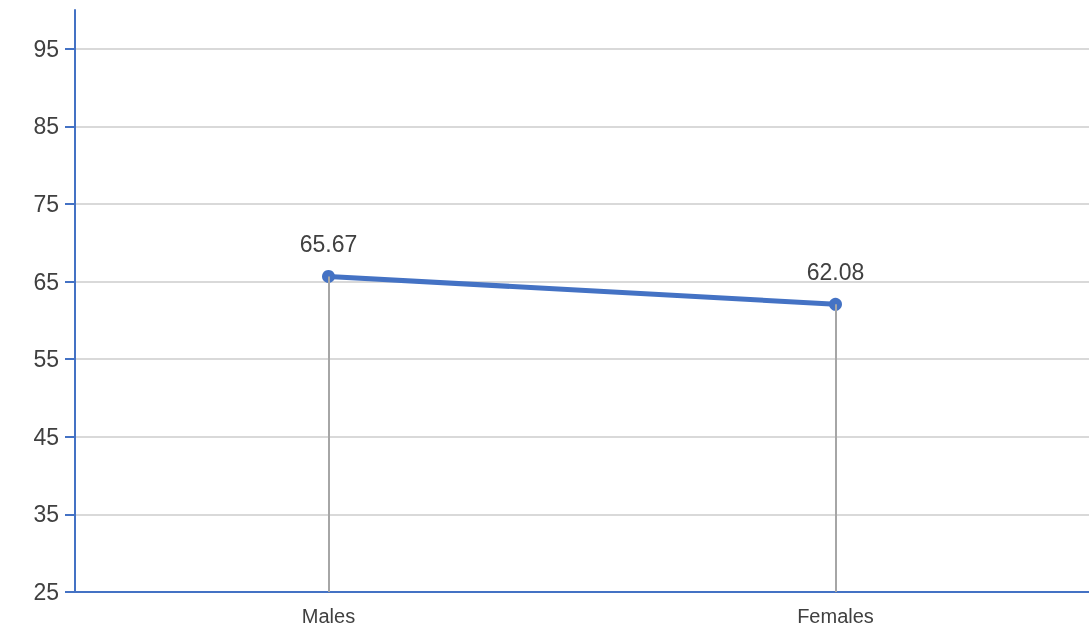  Describe the element at coordinates (328, 244) in the screenshot. I see `data-label: 65.67` at that location.